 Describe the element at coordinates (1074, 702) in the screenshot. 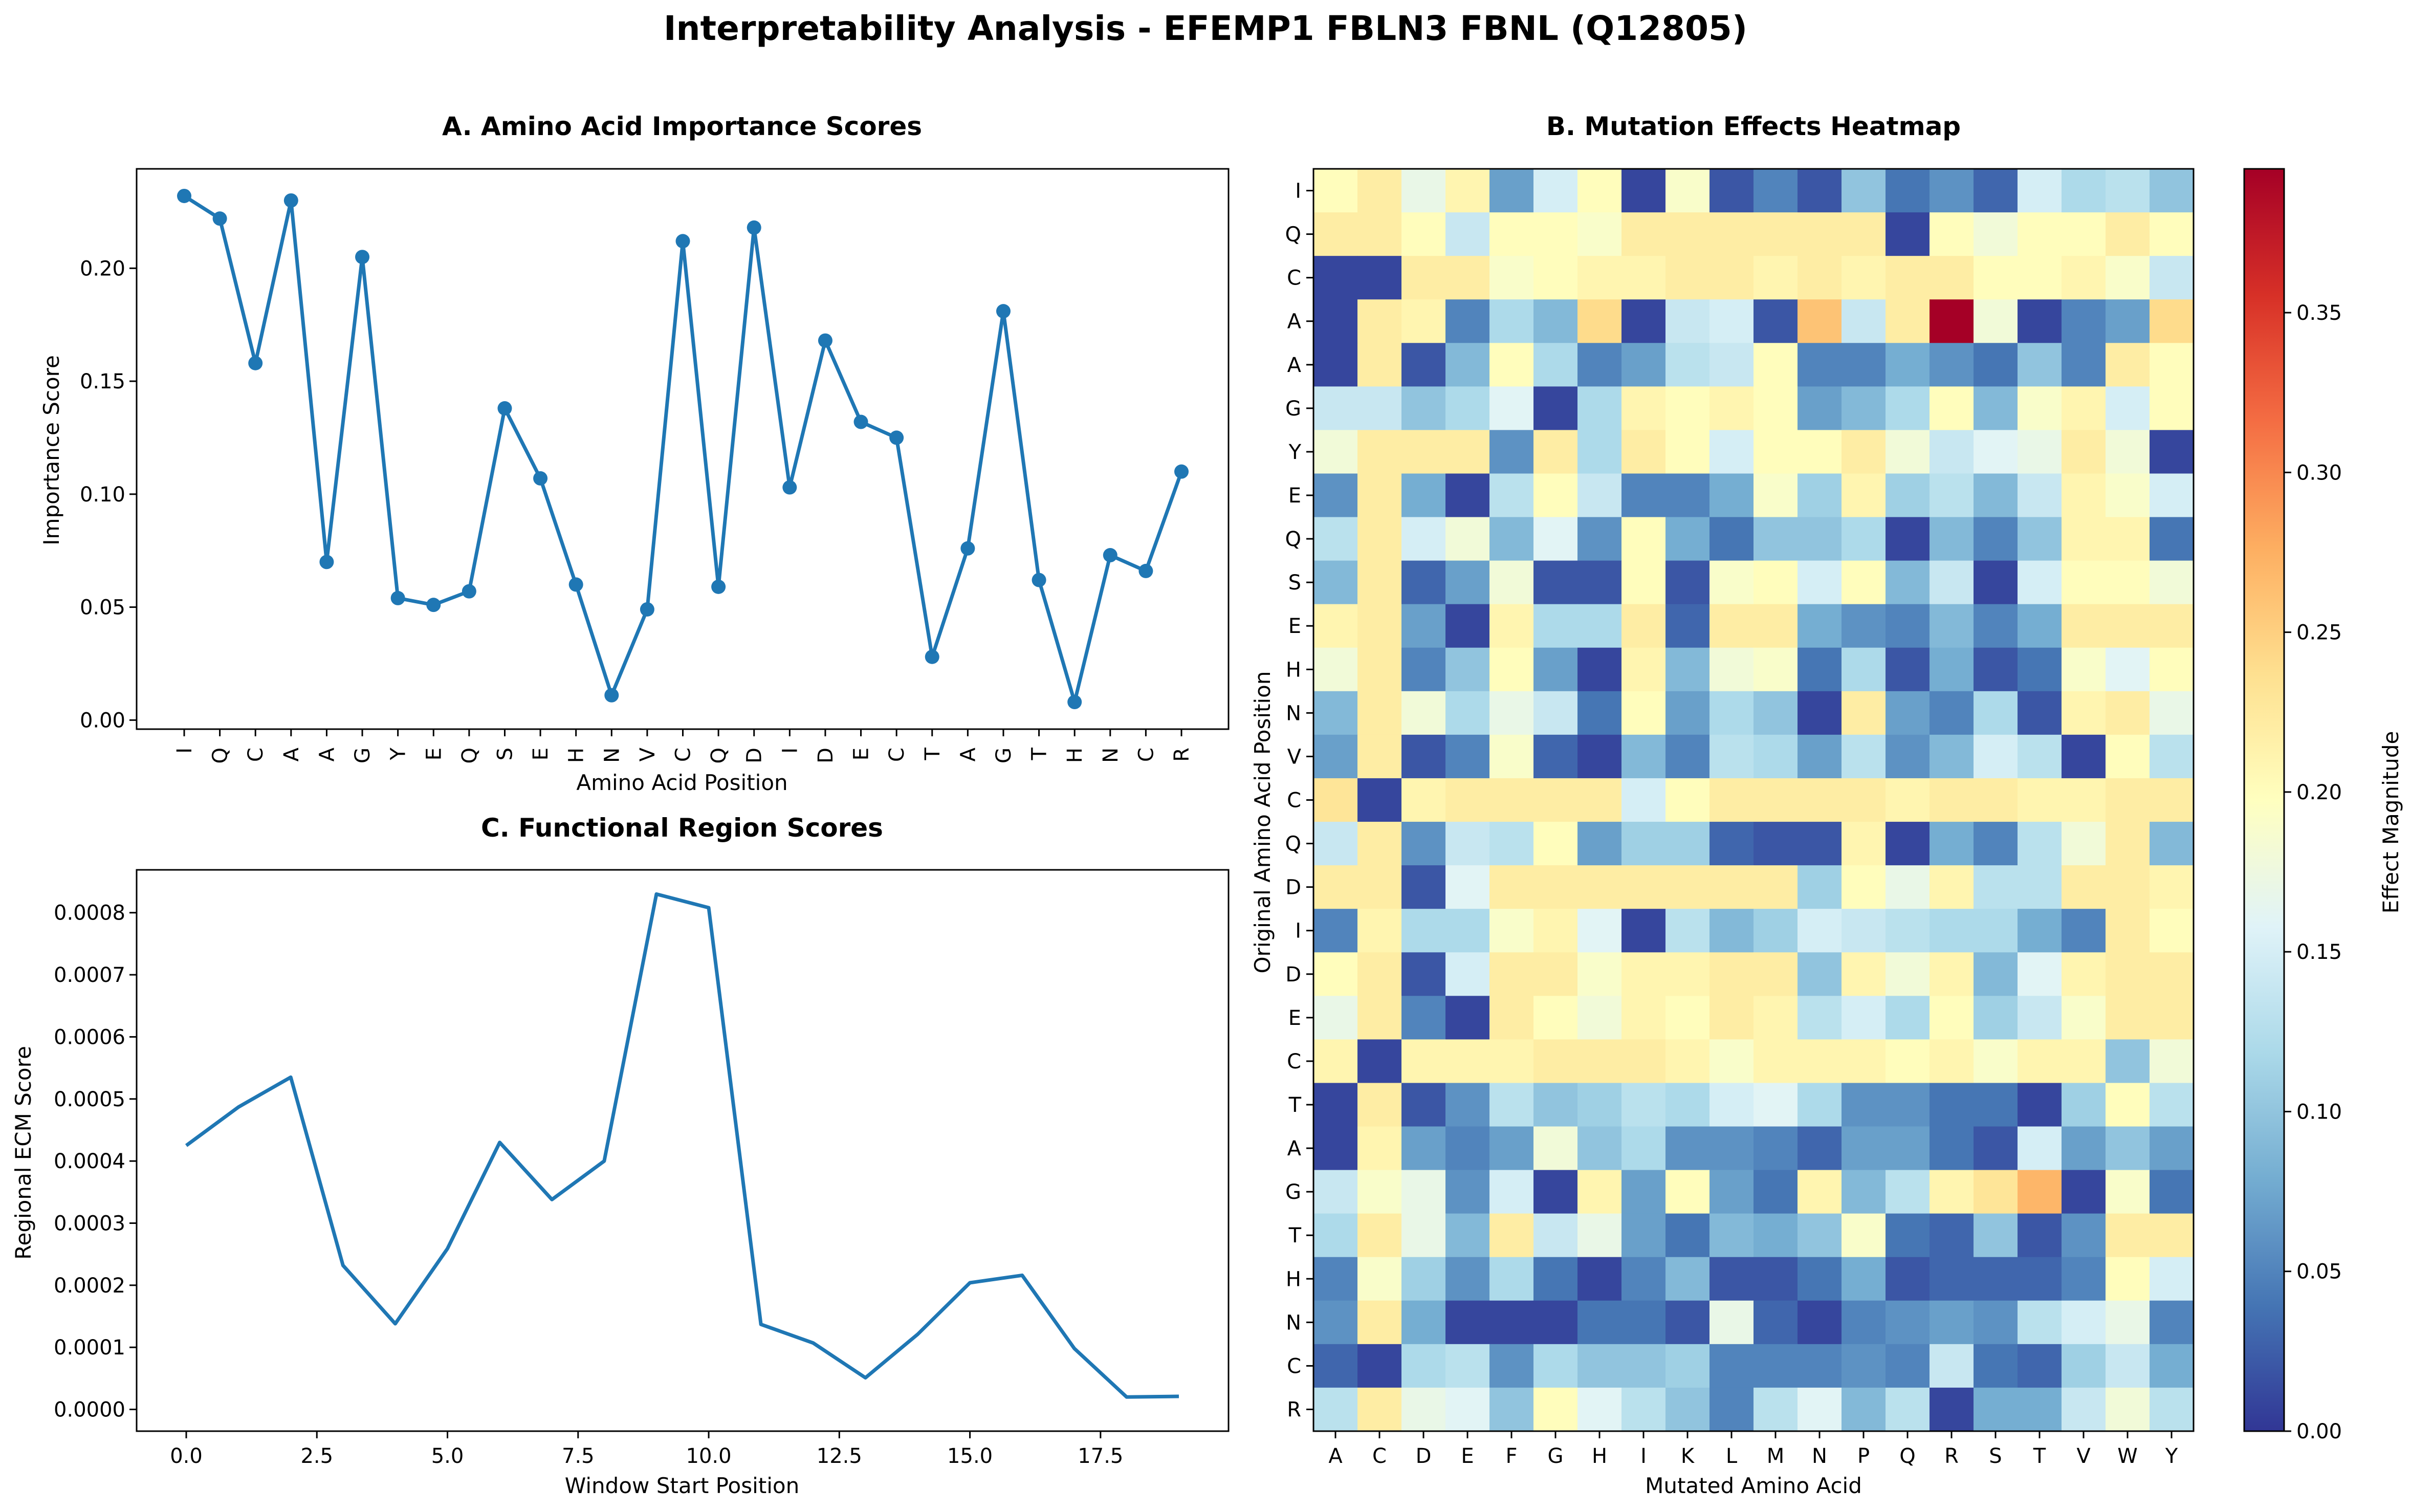

I see `panel-a-data-point` at that location.